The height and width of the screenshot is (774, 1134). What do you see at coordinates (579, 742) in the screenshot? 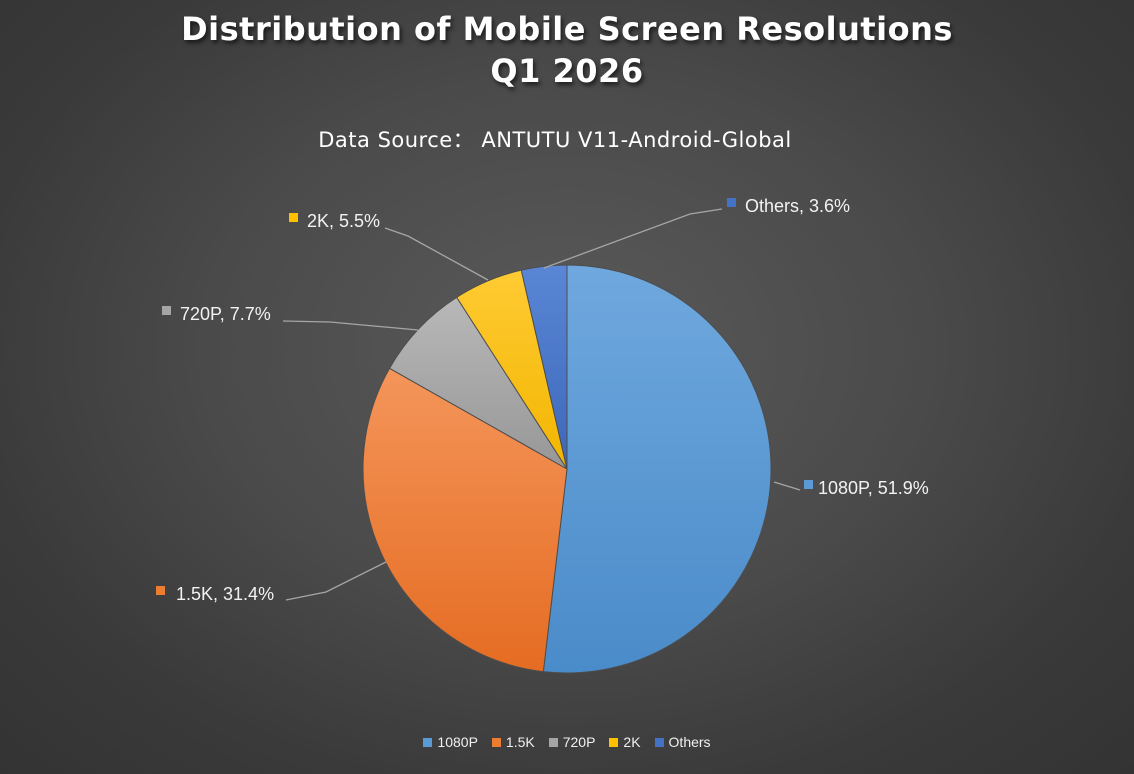
I see `legend-label-720p: 720P` at bounding box center [579, 742].